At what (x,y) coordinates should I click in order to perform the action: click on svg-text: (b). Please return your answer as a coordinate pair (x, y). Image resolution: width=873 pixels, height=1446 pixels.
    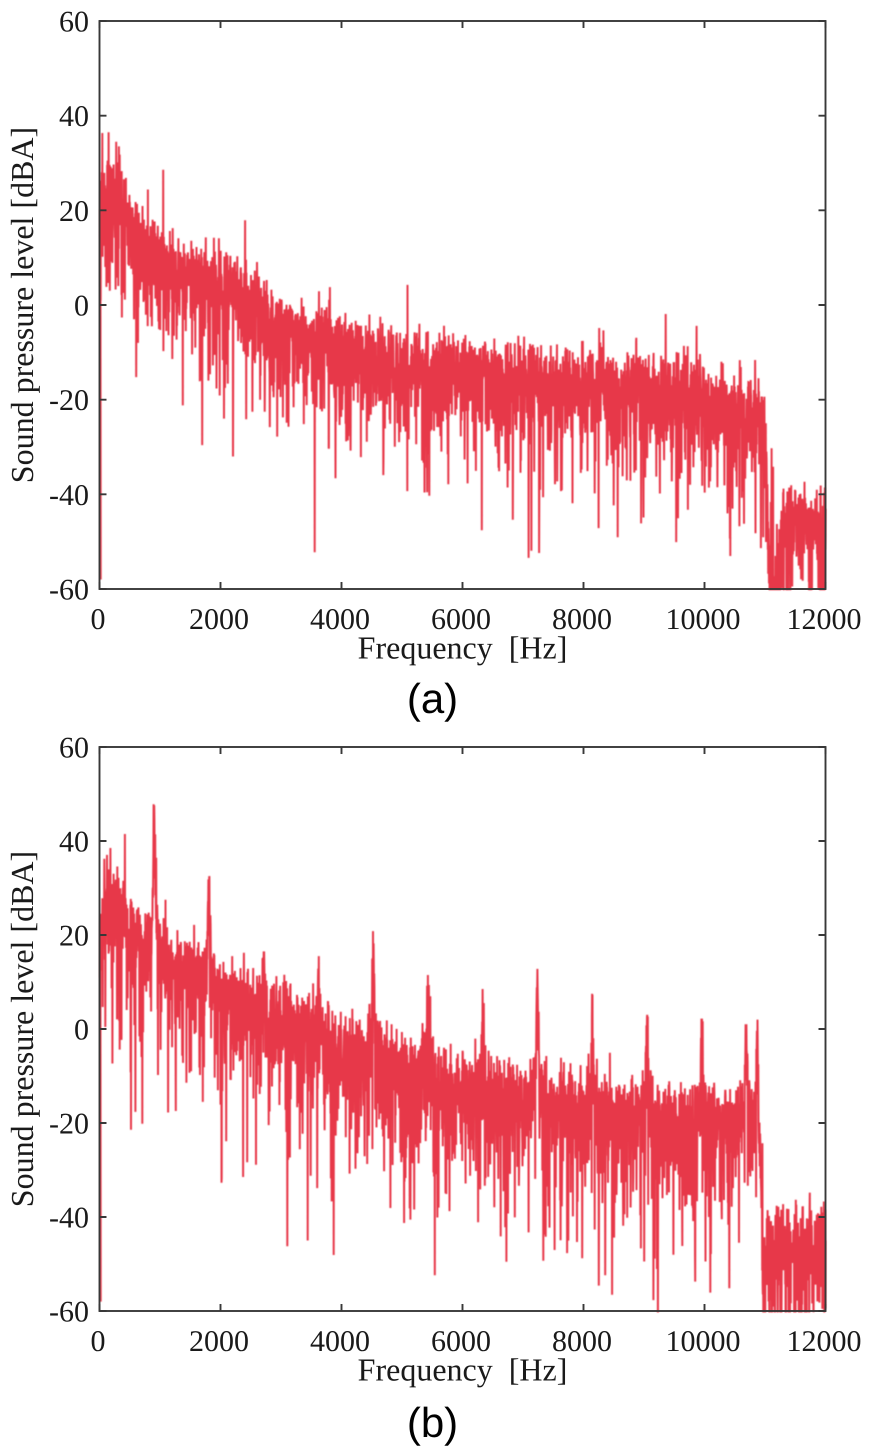
    Looking at the image, I should click on (432, 1422).